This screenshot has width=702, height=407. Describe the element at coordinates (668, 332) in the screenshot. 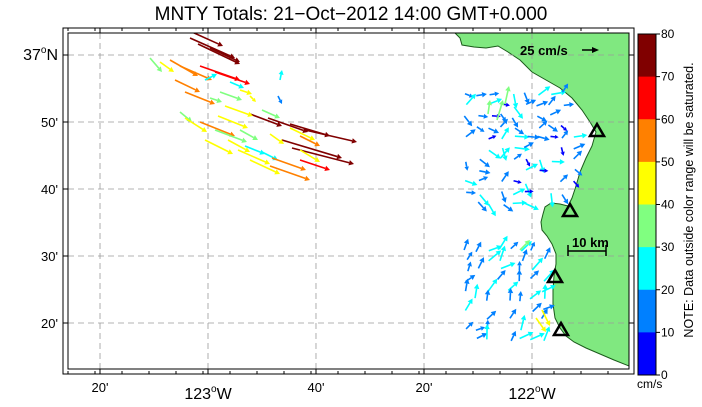

I see `colorbar-tick-label: 10` at that location.